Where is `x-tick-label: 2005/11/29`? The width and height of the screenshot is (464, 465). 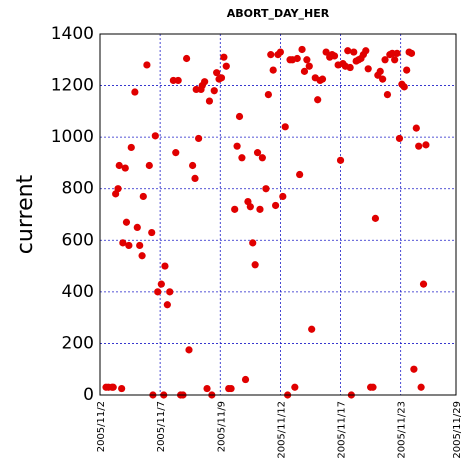
x-tick-label: 2005/11/29 is located at coordinates (457, 430).